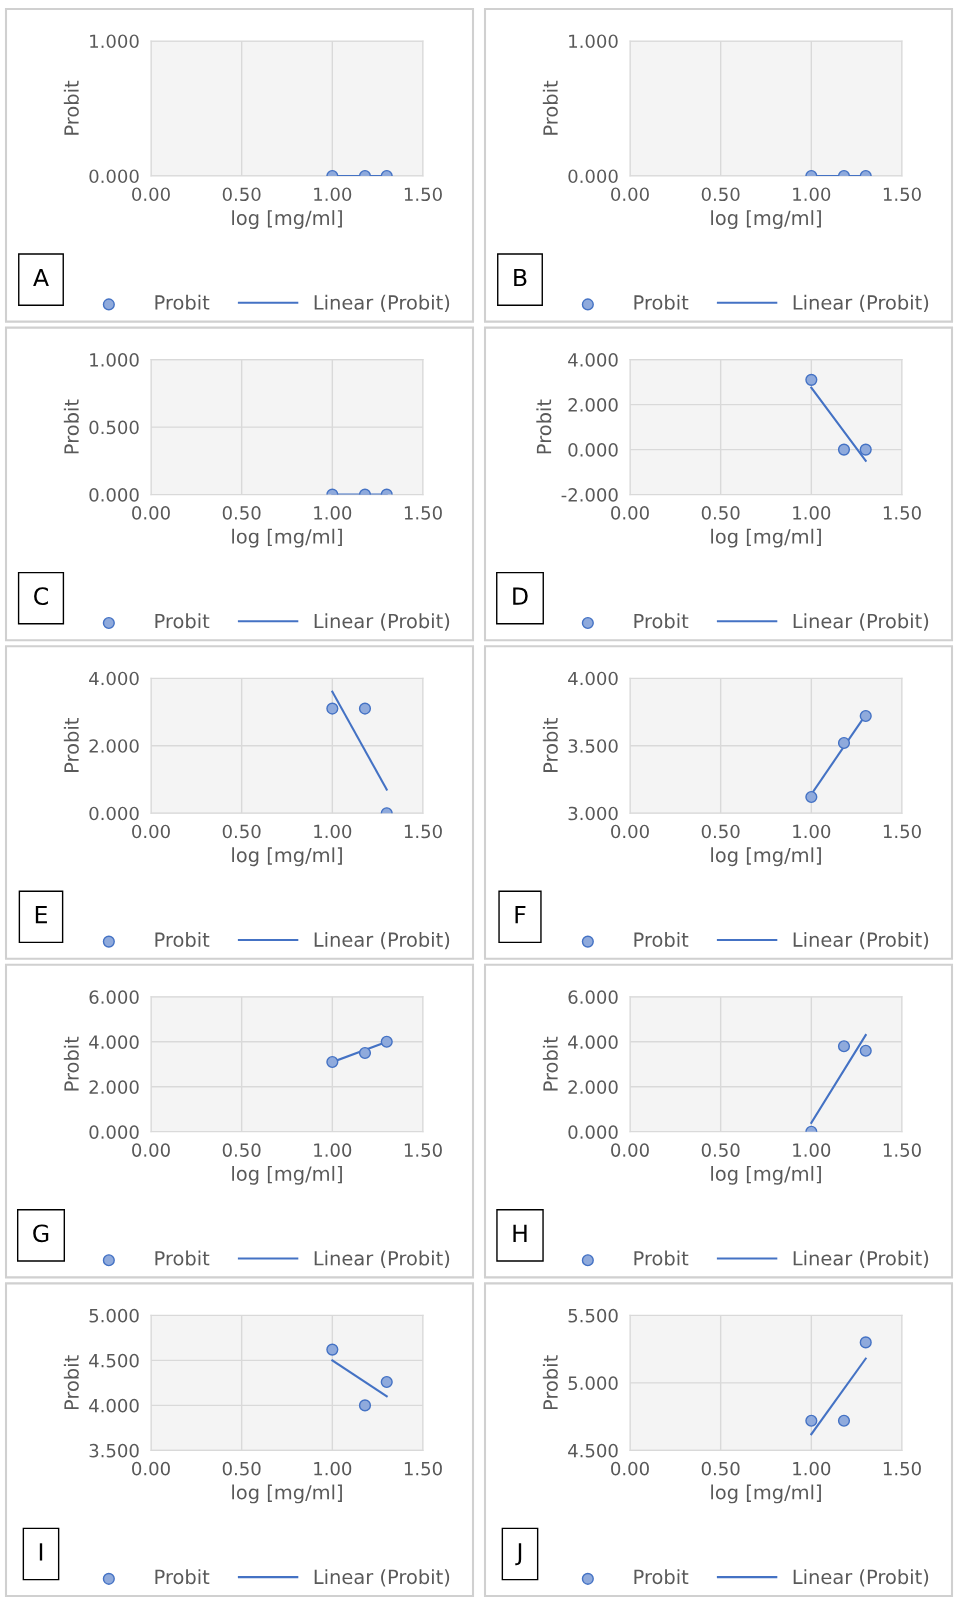 The width and height of the screenshot is (958, 1603). I want to click on y-tick-label: -2.000, so click(589, 495).